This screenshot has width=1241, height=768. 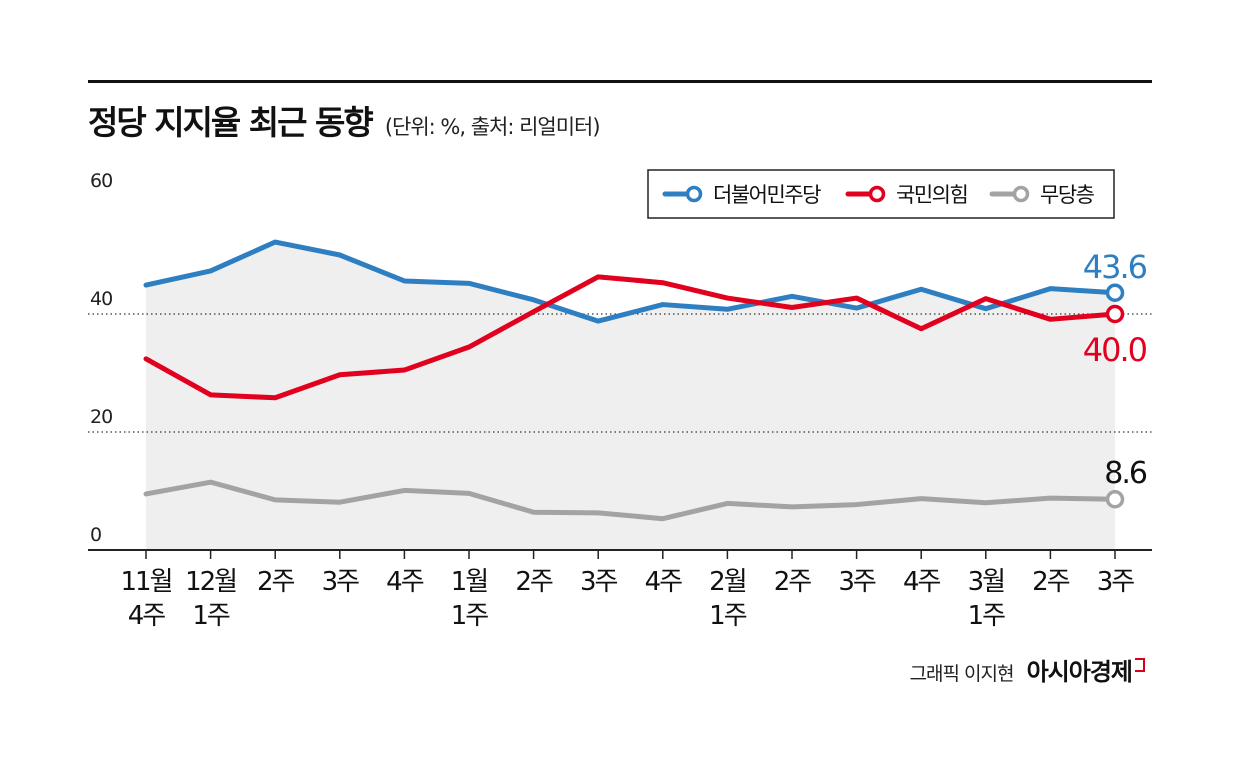 I want to click on chart-subtitle: (단위: %, 출처: 리얼미터), so click(x=492, y=127).